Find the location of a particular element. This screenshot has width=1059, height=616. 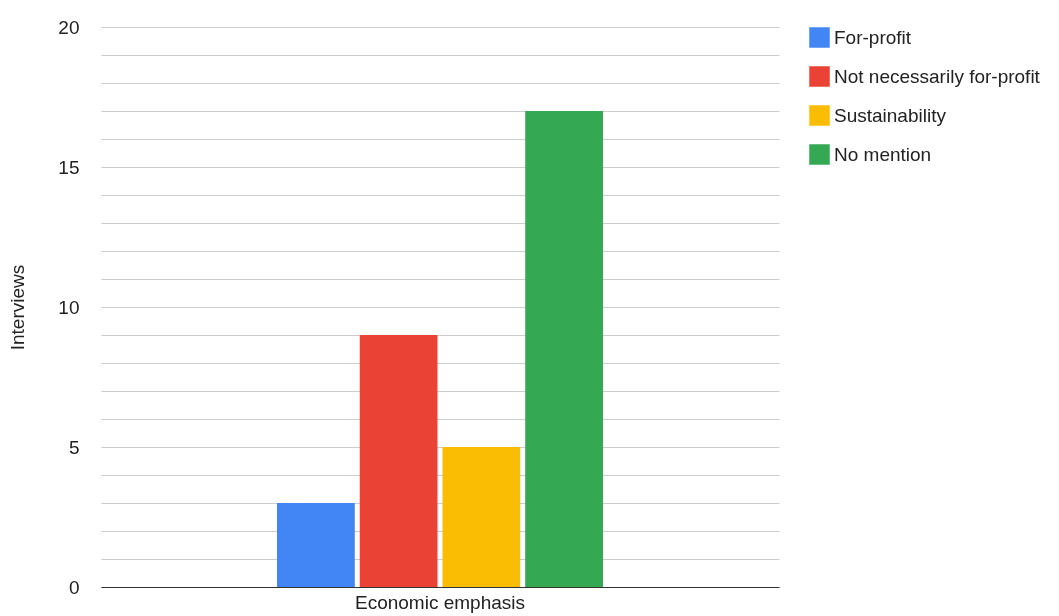

x-tick-label: Economic emphasis is located at coordinates (440, 602).